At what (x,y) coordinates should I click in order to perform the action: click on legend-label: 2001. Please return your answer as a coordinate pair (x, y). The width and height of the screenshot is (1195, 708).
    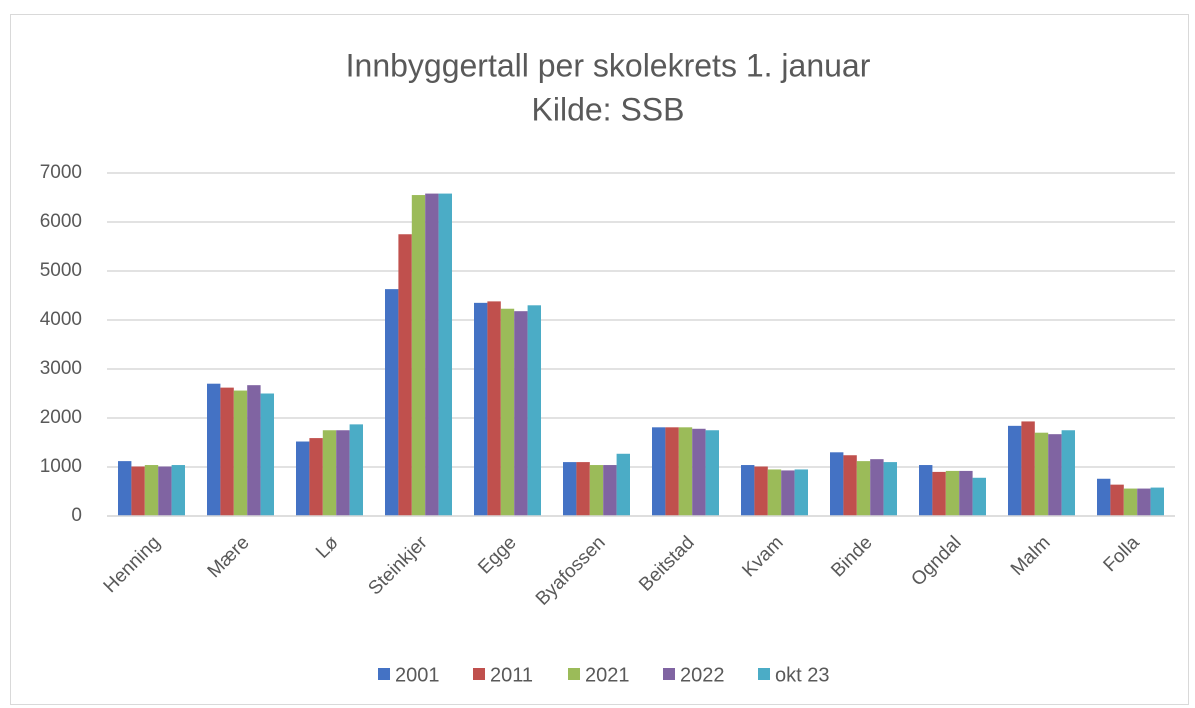
    Looking at the image, I should click on (417, 675).